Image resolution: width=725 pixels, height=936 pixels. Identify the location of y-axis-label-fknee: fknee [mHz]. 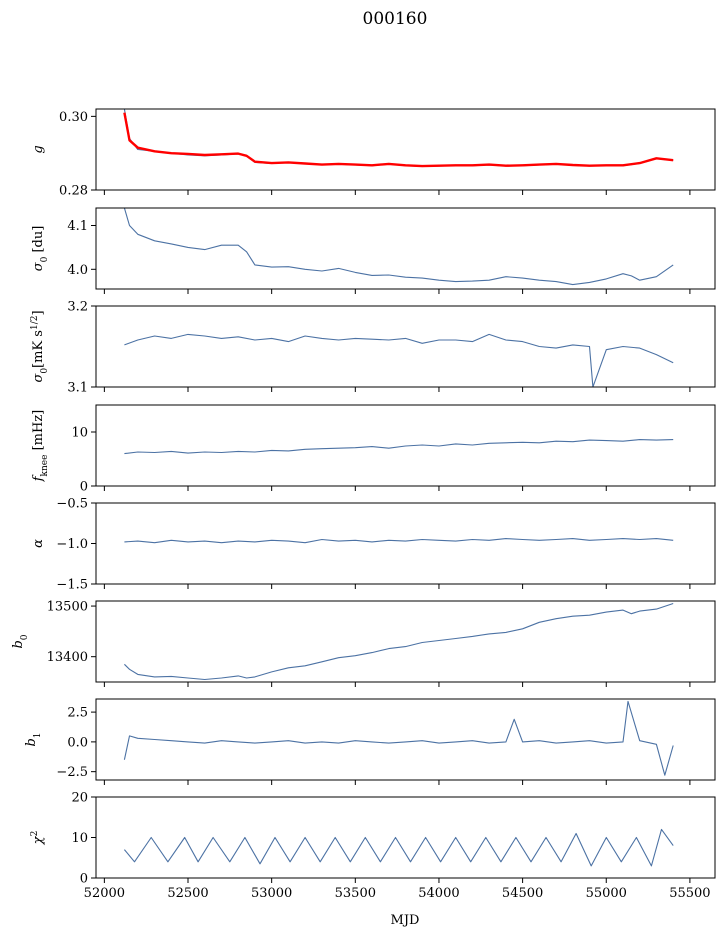
(40, 446).